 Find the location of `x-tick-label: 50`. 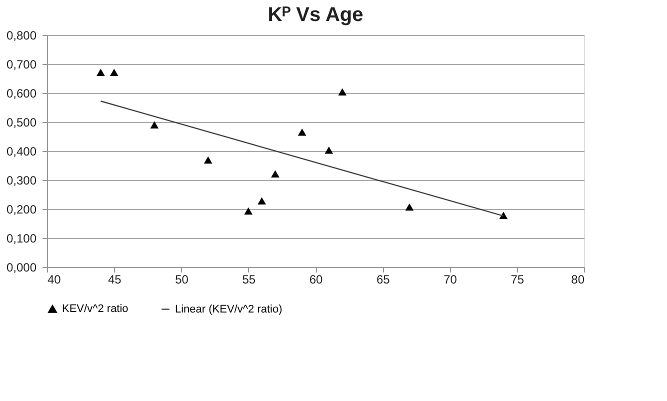

x-tick-label: 50 is located at coordinates (182, 279).